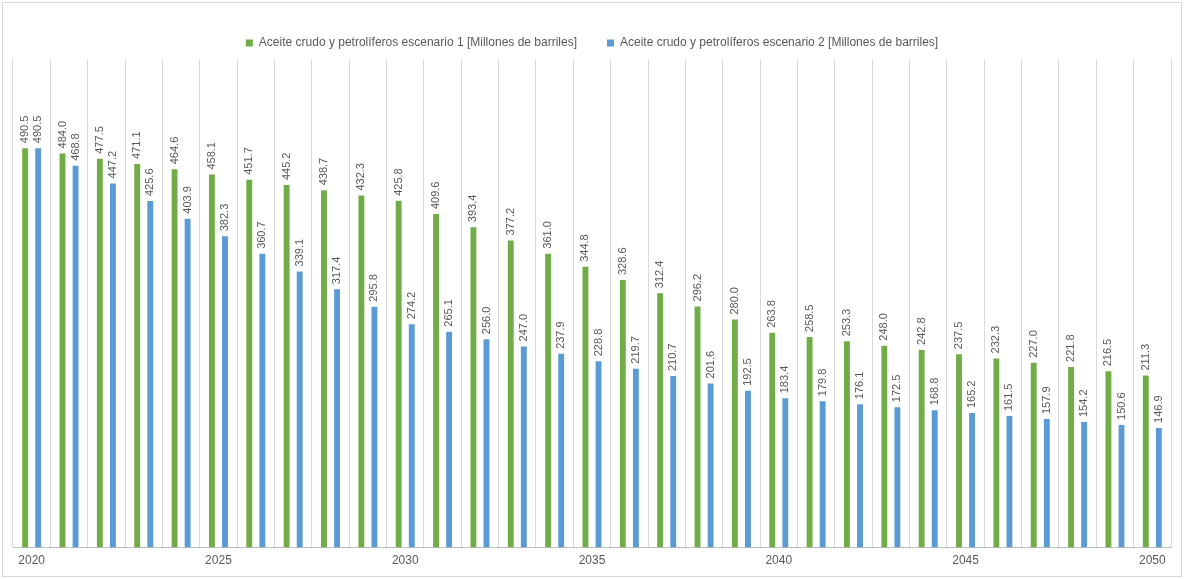 The image size is (1184, 579). Describe the element at coordinates (1152, 560) in the screenshot. I see `x-tick-label: 2050` at that location.